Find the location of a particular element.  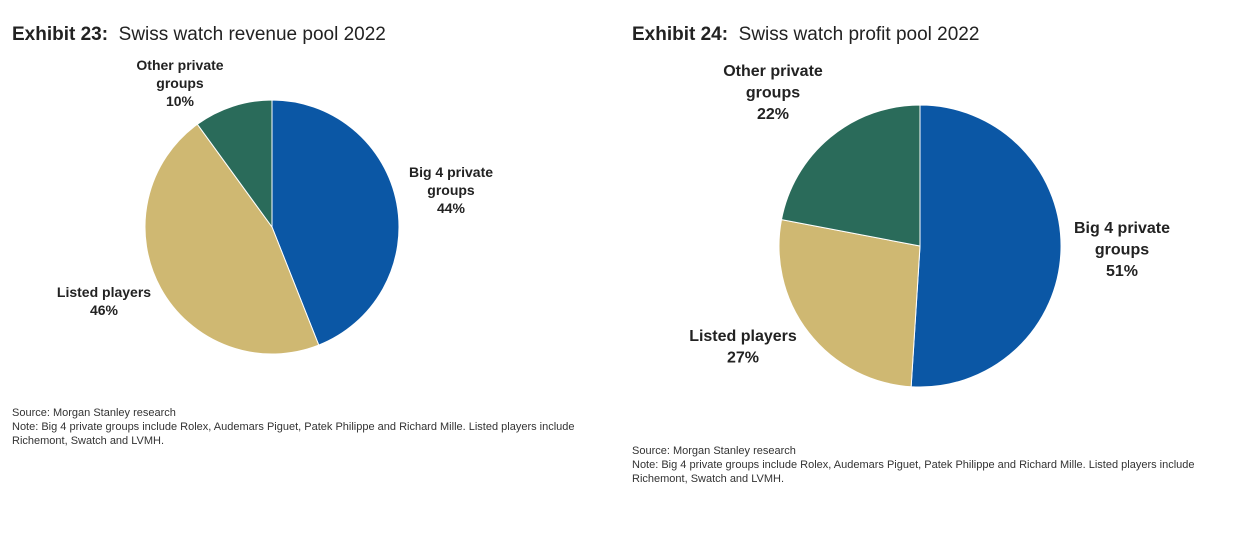

chart-title: Exhibit 24: Swiss watch profit pool 2022 is located at coordinates (805, 35).